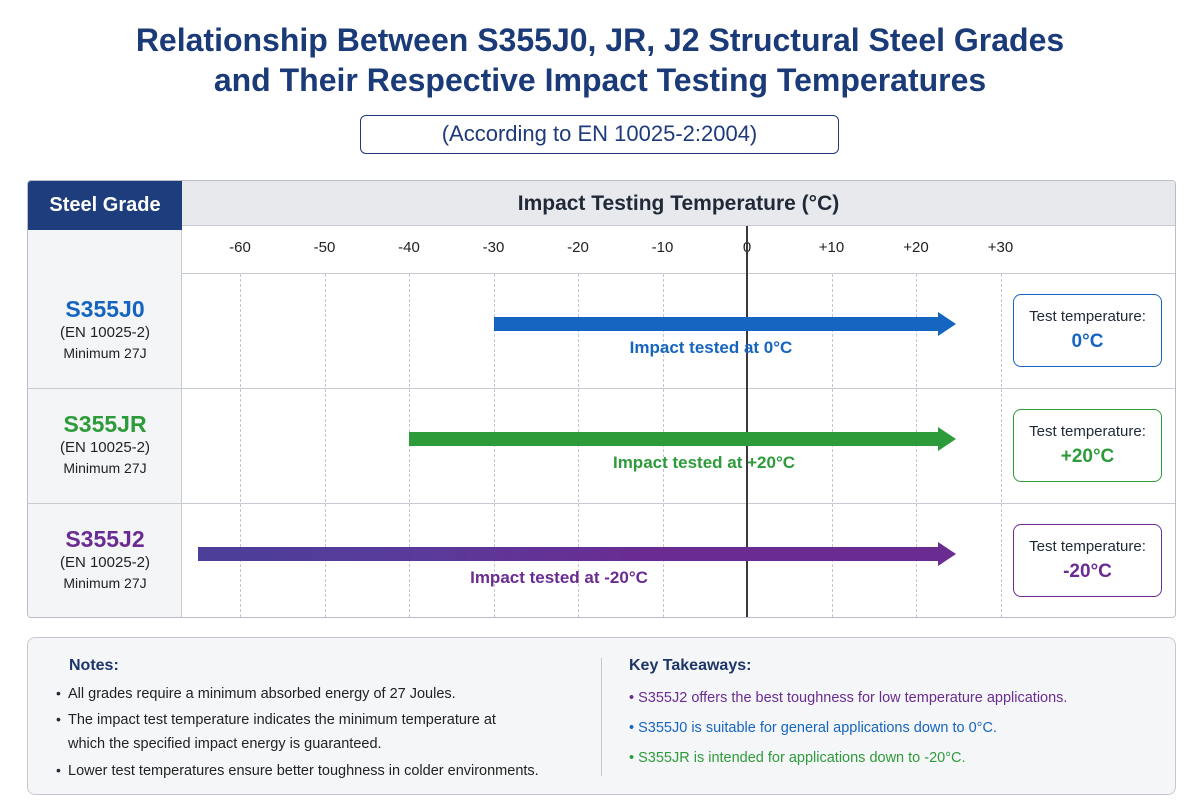 Image resolution: width=1200 pixels, height=800 pixels. I want to click on grade-column, so click(105, 423).